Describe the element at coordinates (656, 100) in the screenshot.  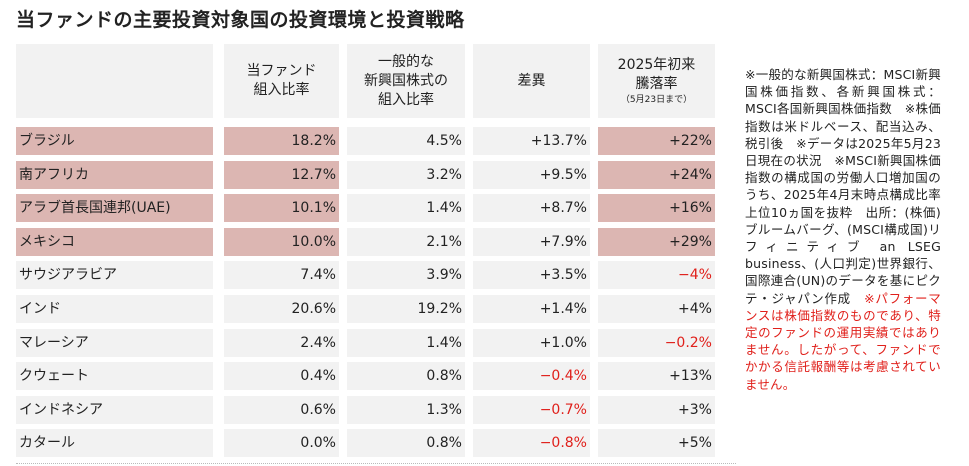
I see `header-ytd-date-note: （5月23日まで）` at that location.